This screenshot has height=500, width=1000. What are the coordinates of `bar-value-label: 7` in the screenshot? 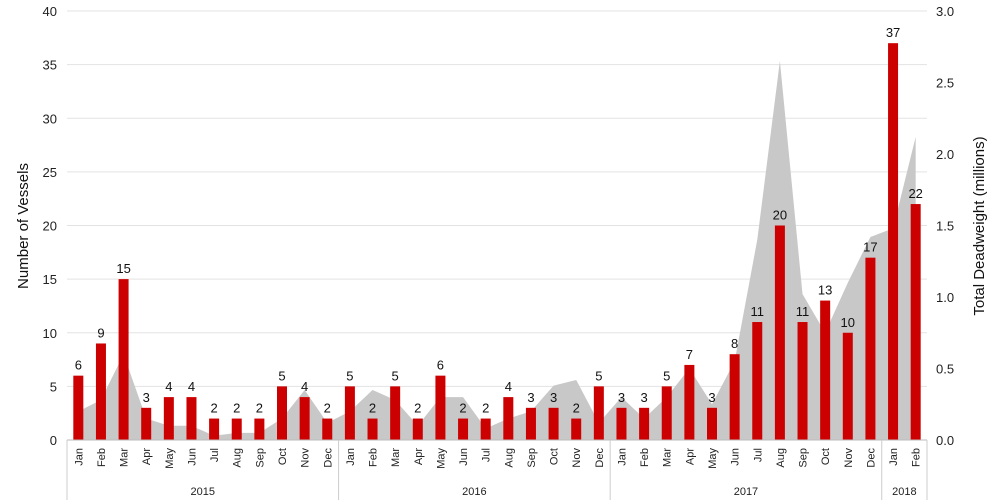 It's located at (689, 354).